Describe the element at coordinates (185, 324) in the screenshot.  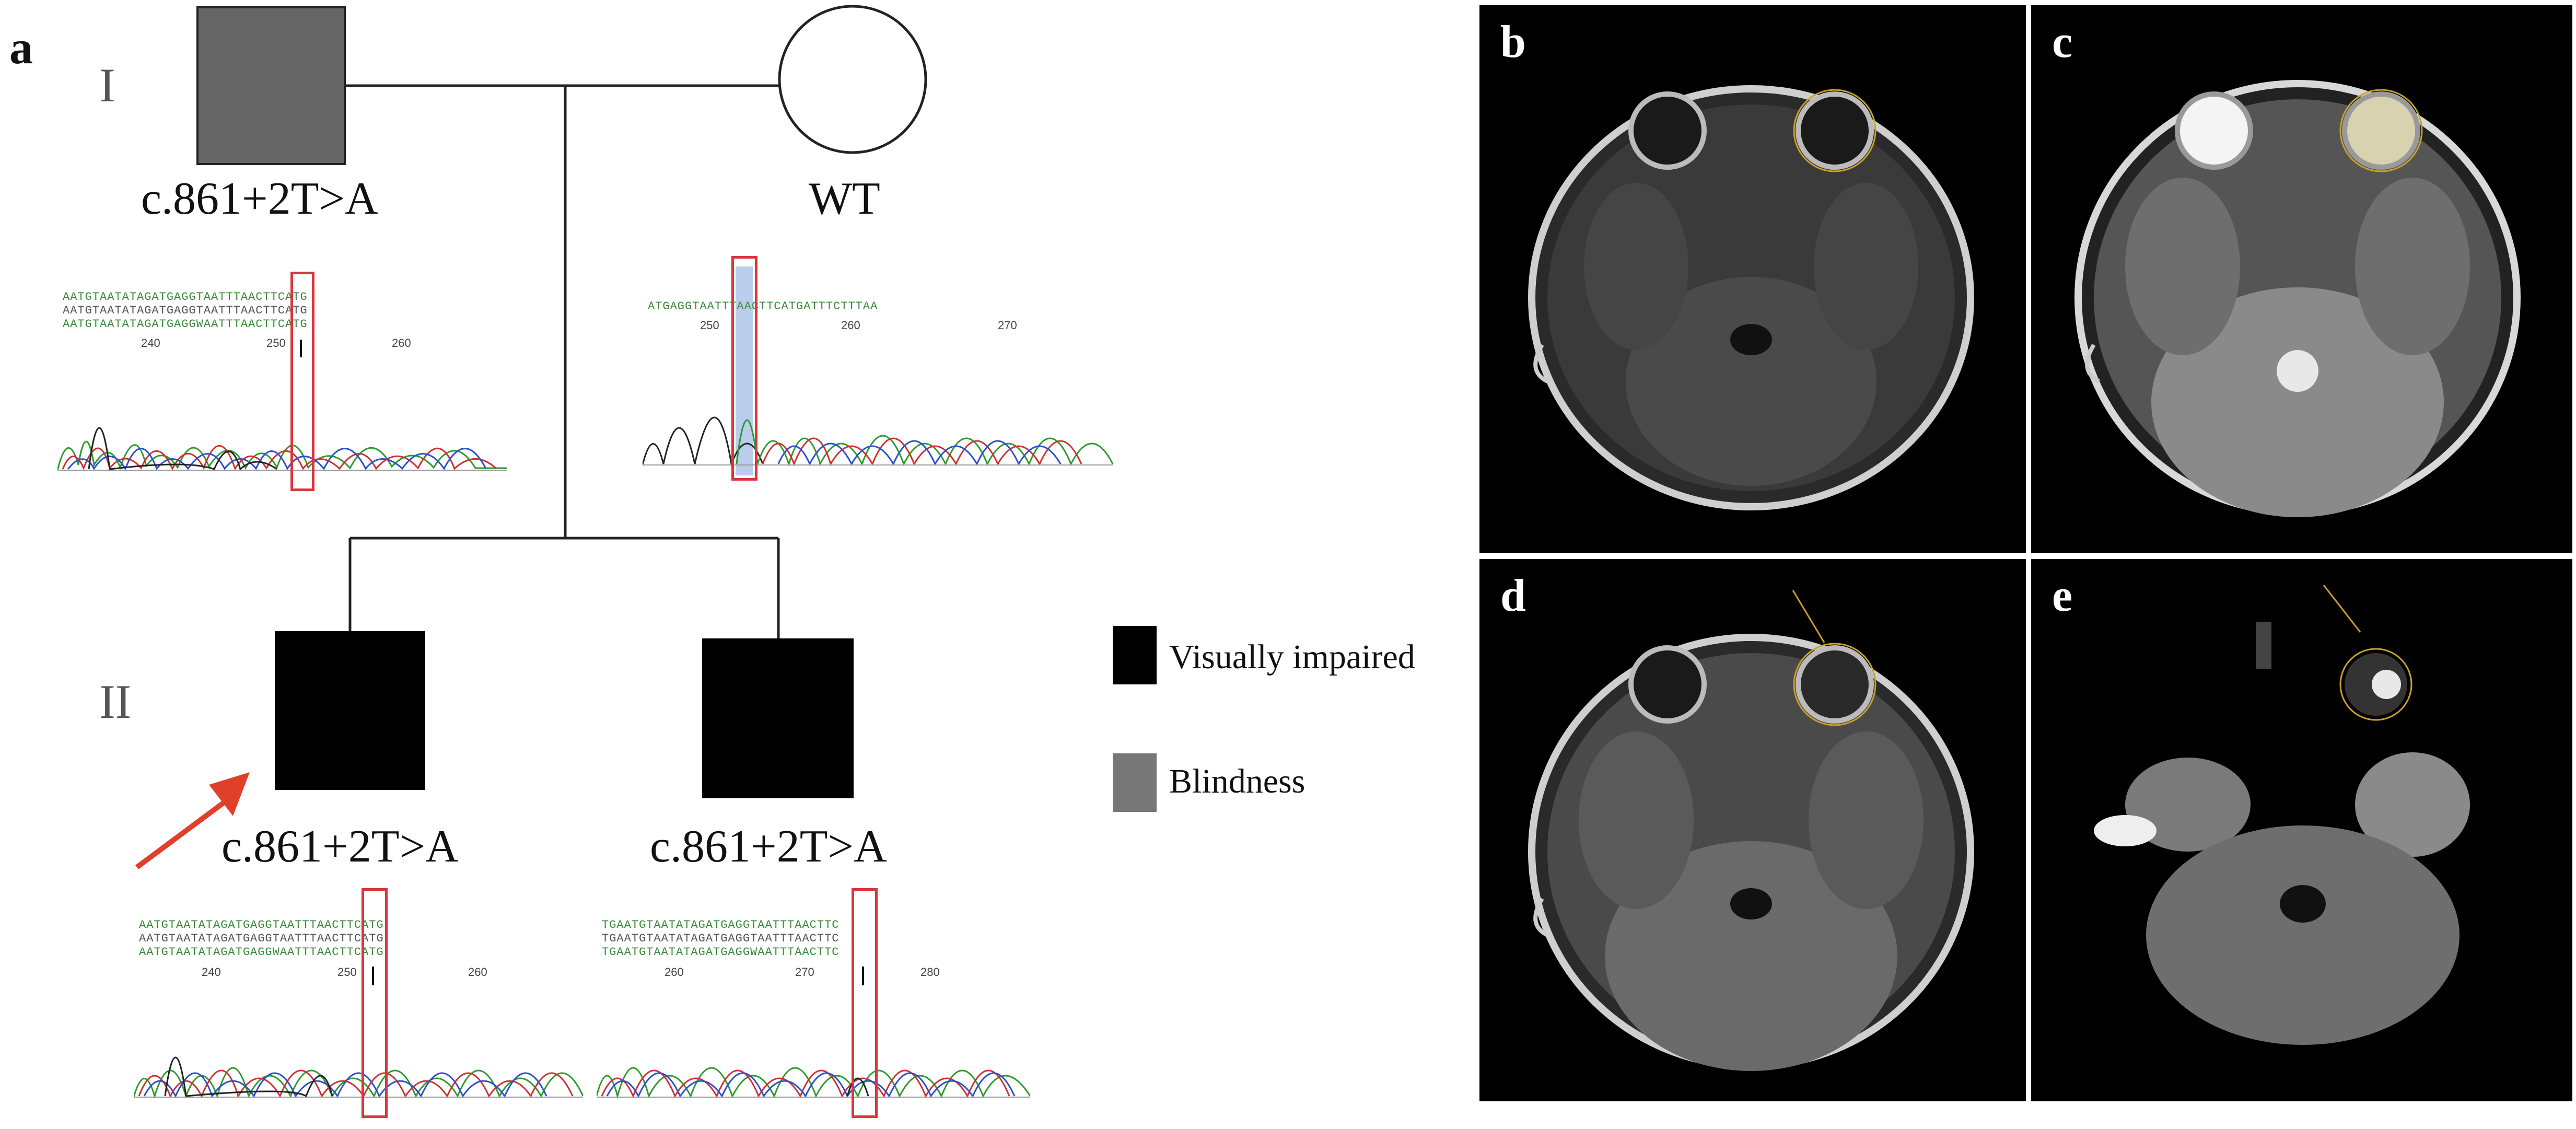
I see `chrom-father-seq-bot: AATGTAATATAGATGAGGWAATTTAACTTCATG` at that location.